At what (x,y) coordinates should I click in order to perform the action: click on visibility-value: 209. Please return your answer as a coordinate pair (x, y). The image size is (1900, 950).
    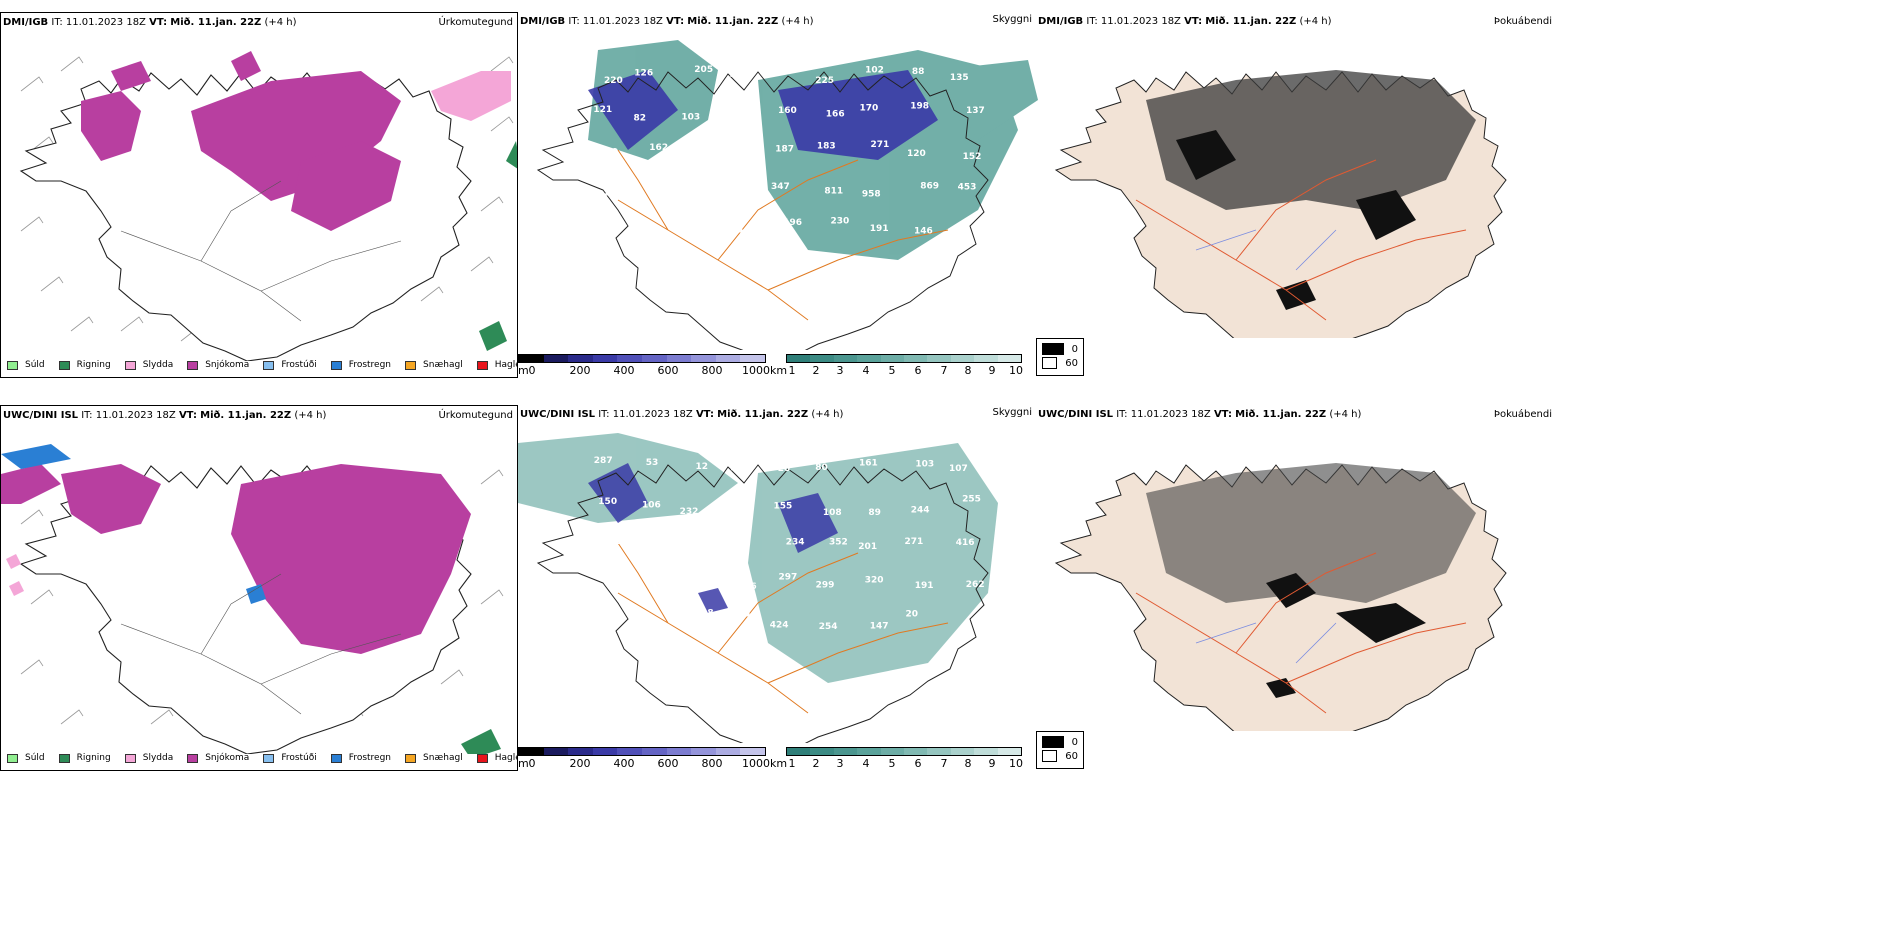
    Looking at the image, I should click on (608, 152).